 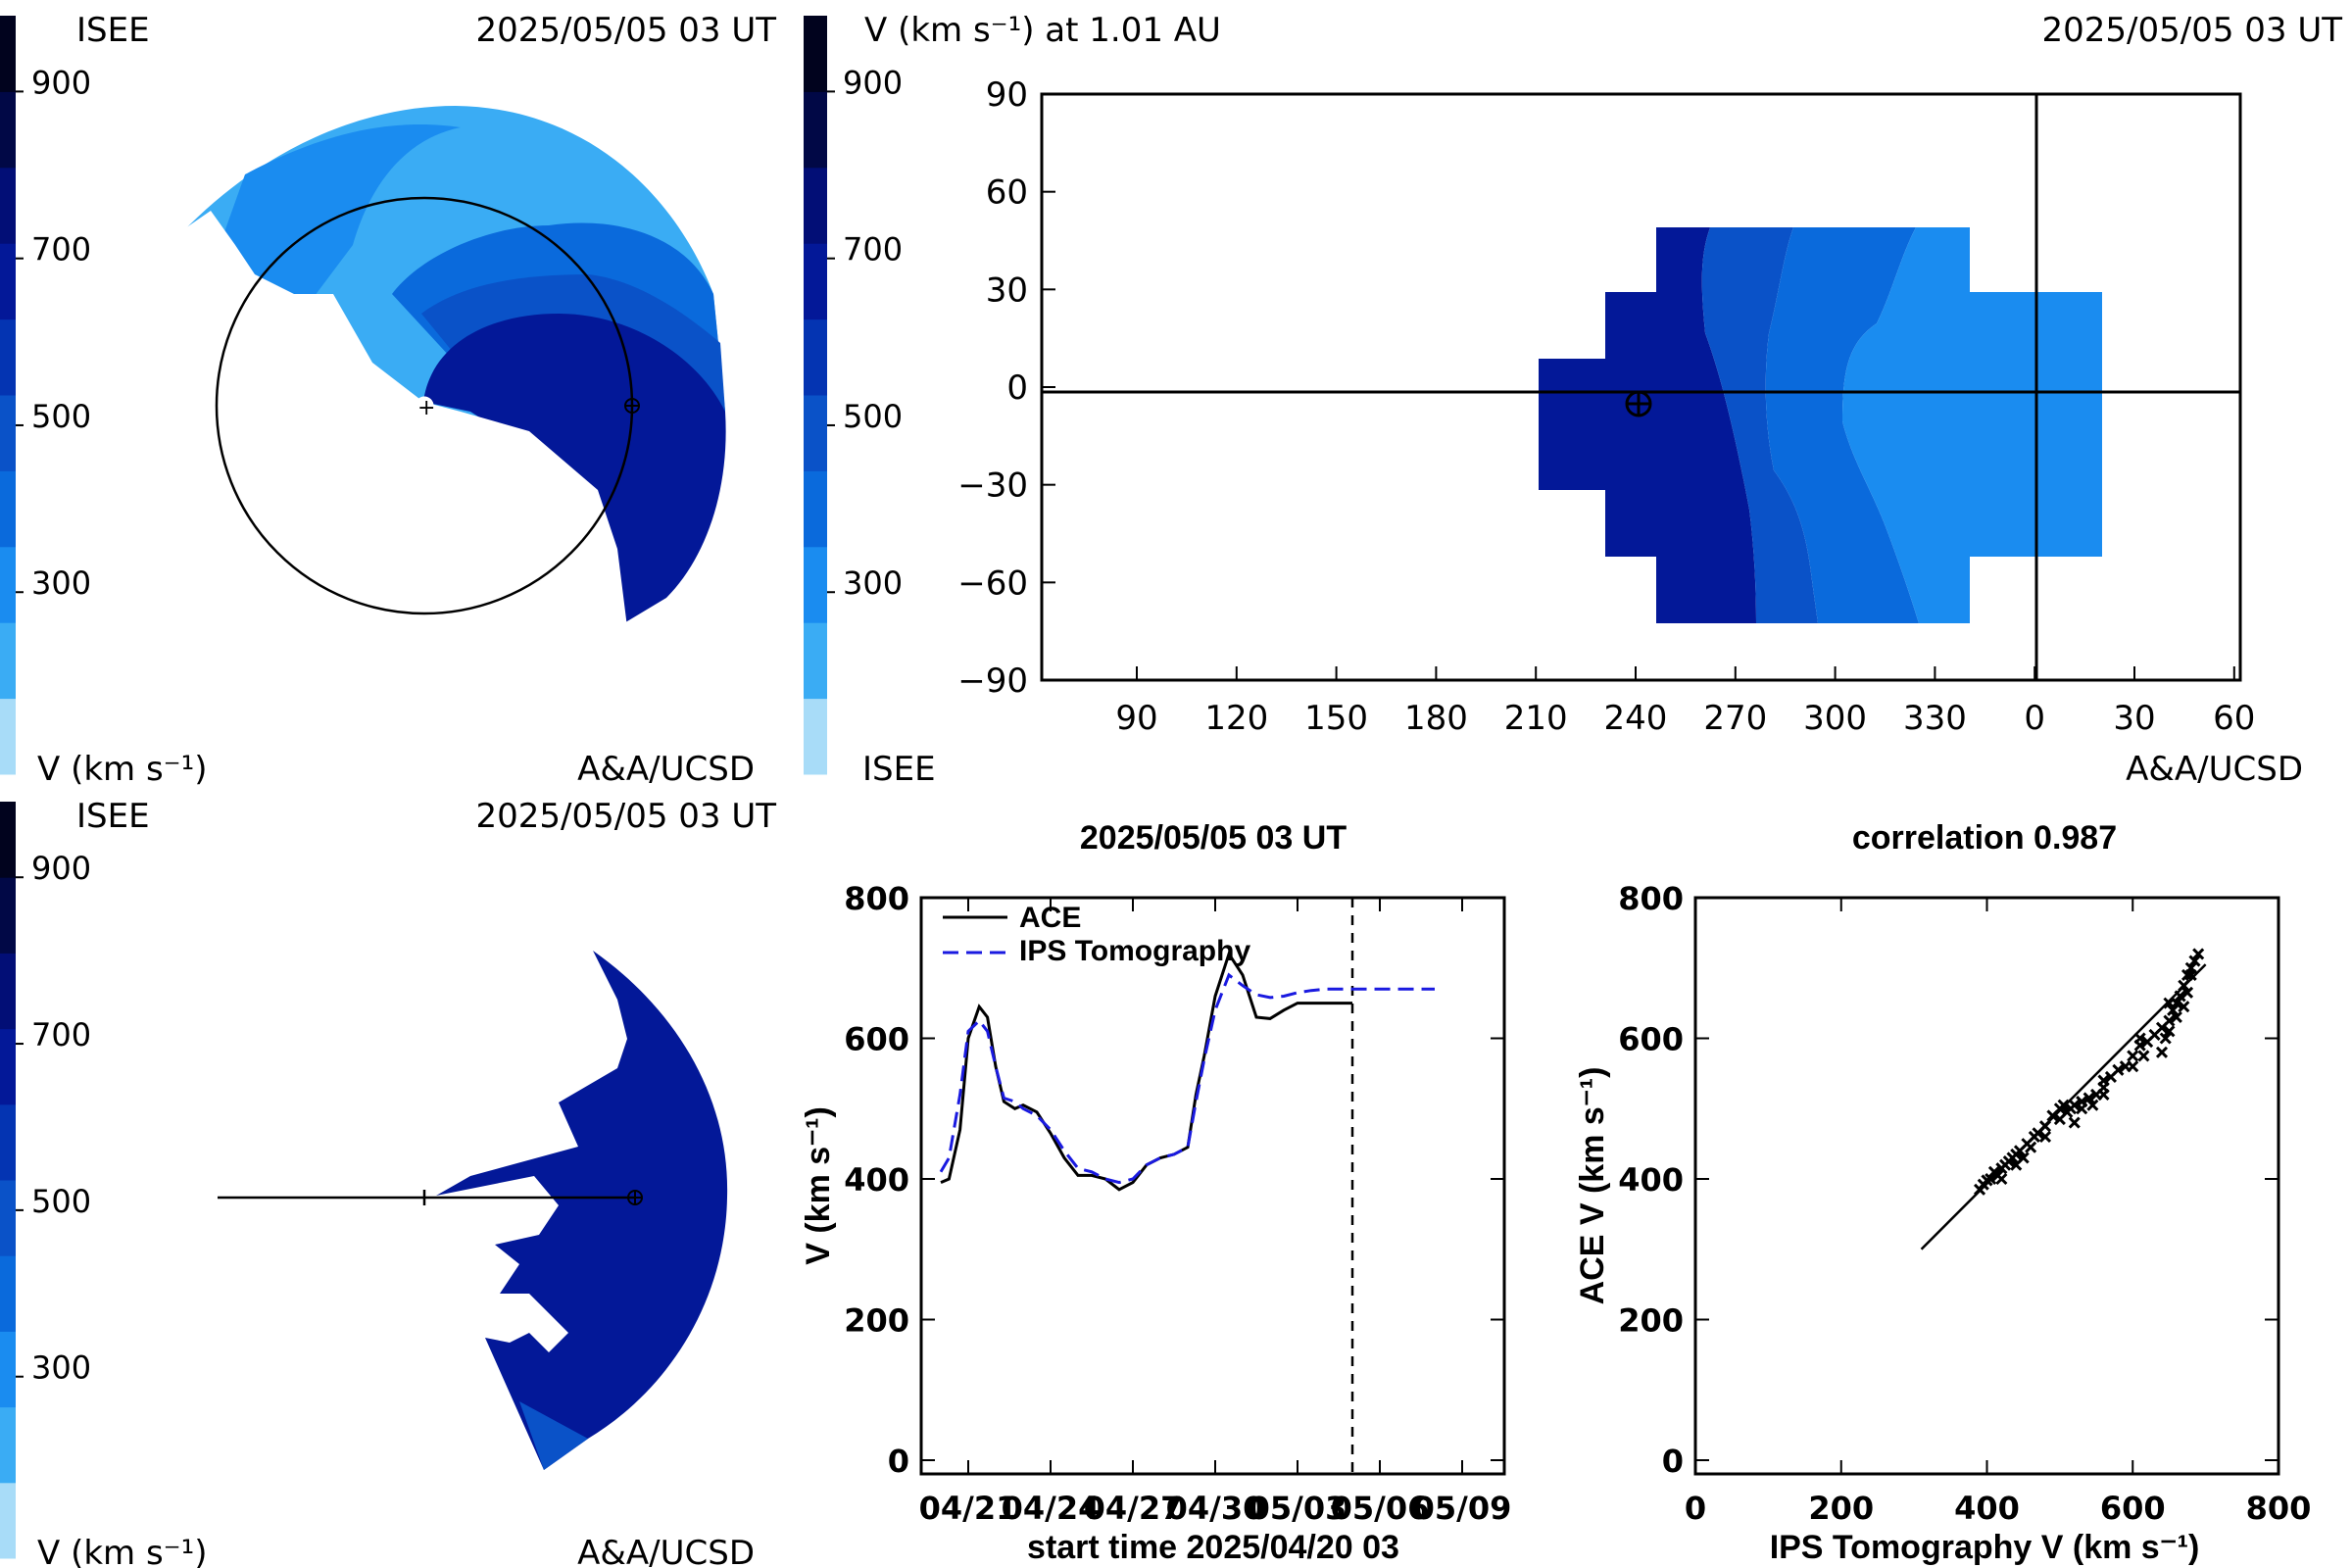 I want to click on y-tick-label: 200, so click(x=876, y=1321).